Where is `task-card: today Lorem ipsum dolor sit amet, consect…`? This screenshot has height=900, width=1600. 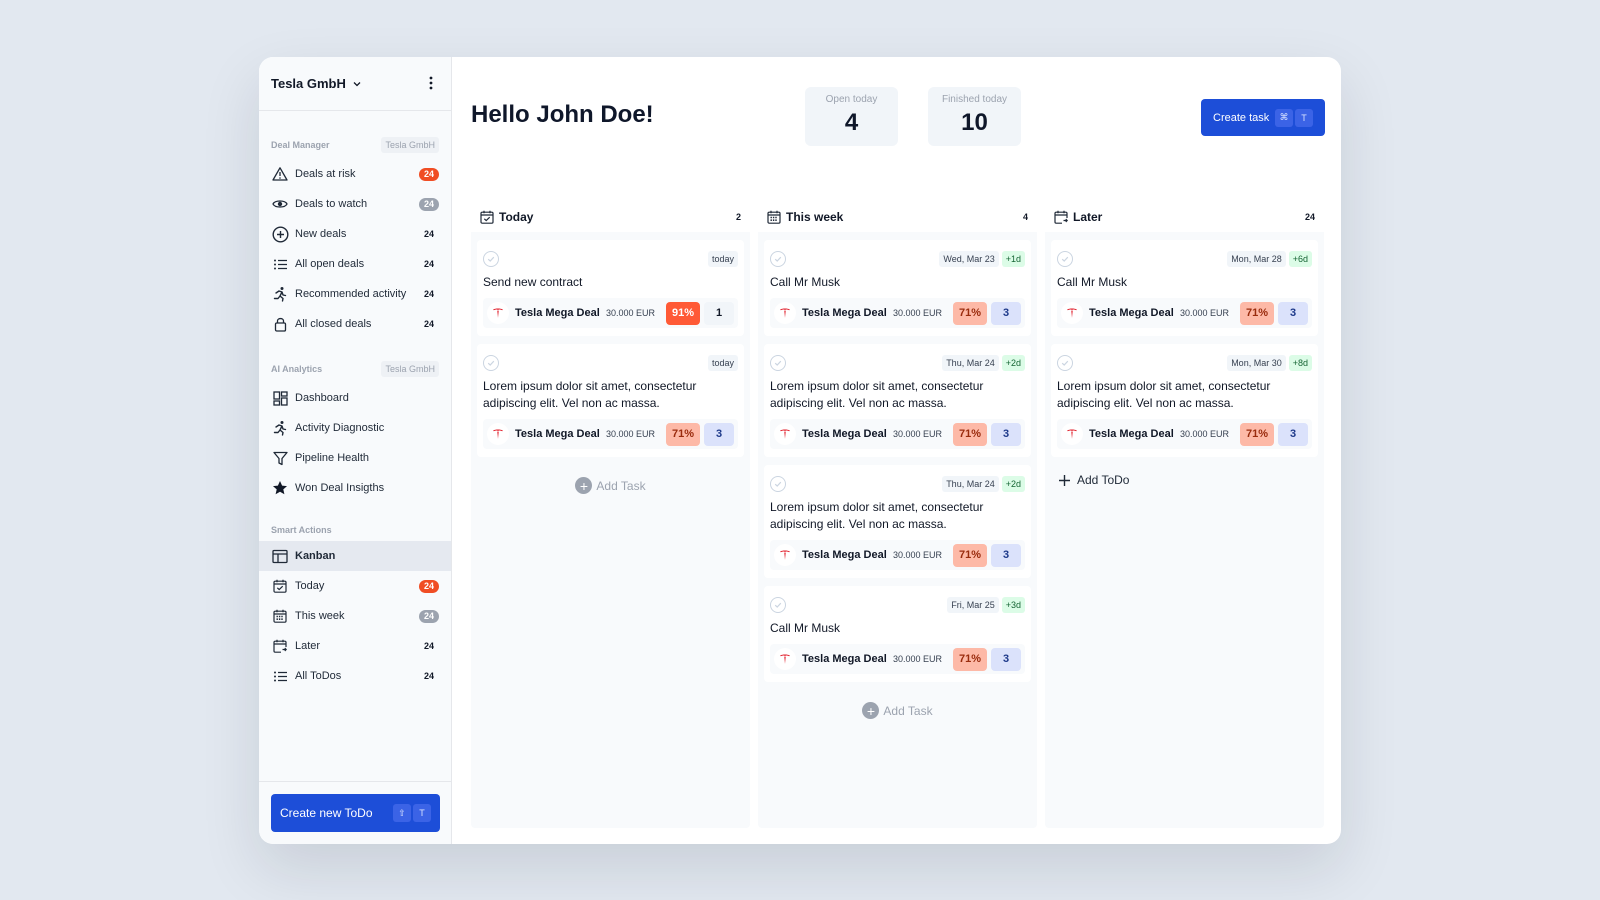 task-card: today Lorem ipsum dolor sit amet, consect… is located at coordinates (610, 400).